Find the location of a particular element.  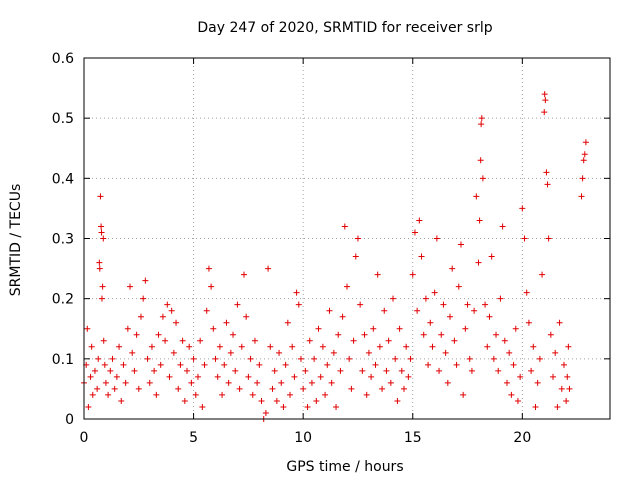

y-tick-label: 0.5 is located at coordinates (63, 119).